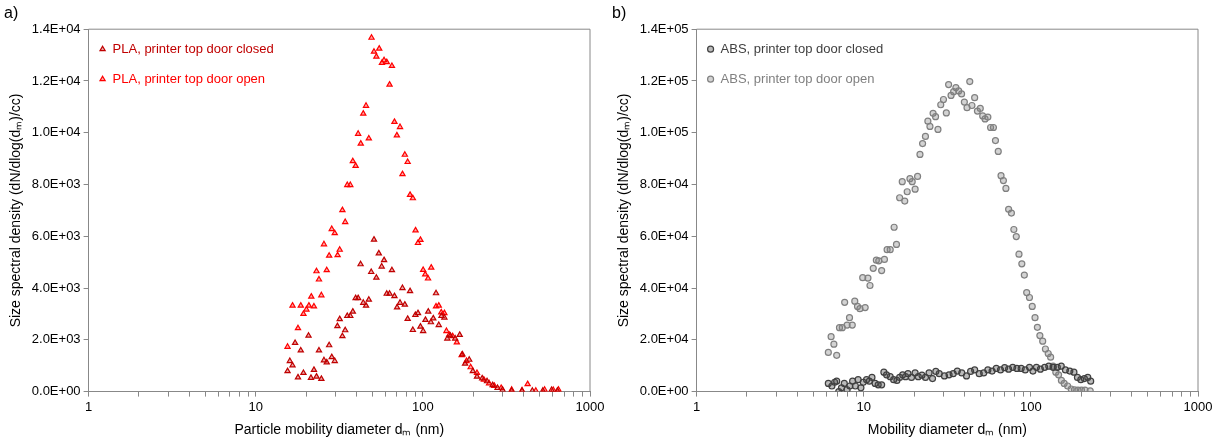 The image size is (1216, 443). Describe the element at coordinates (664, 184) in the screenshot. I see `y-tick-label: 8.0E+04` at that location.